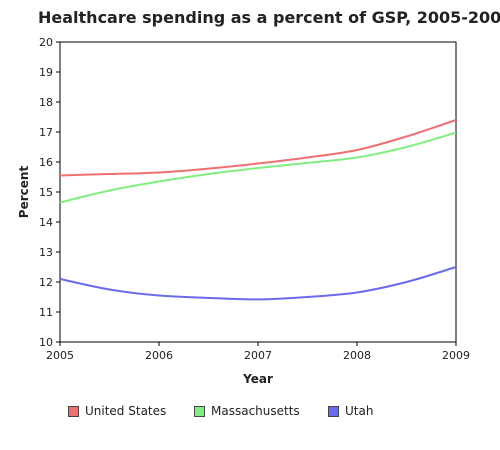 This screenshot has width=500, height=450. I want to click on legend-item-utah: Utah, so click(350, 411).